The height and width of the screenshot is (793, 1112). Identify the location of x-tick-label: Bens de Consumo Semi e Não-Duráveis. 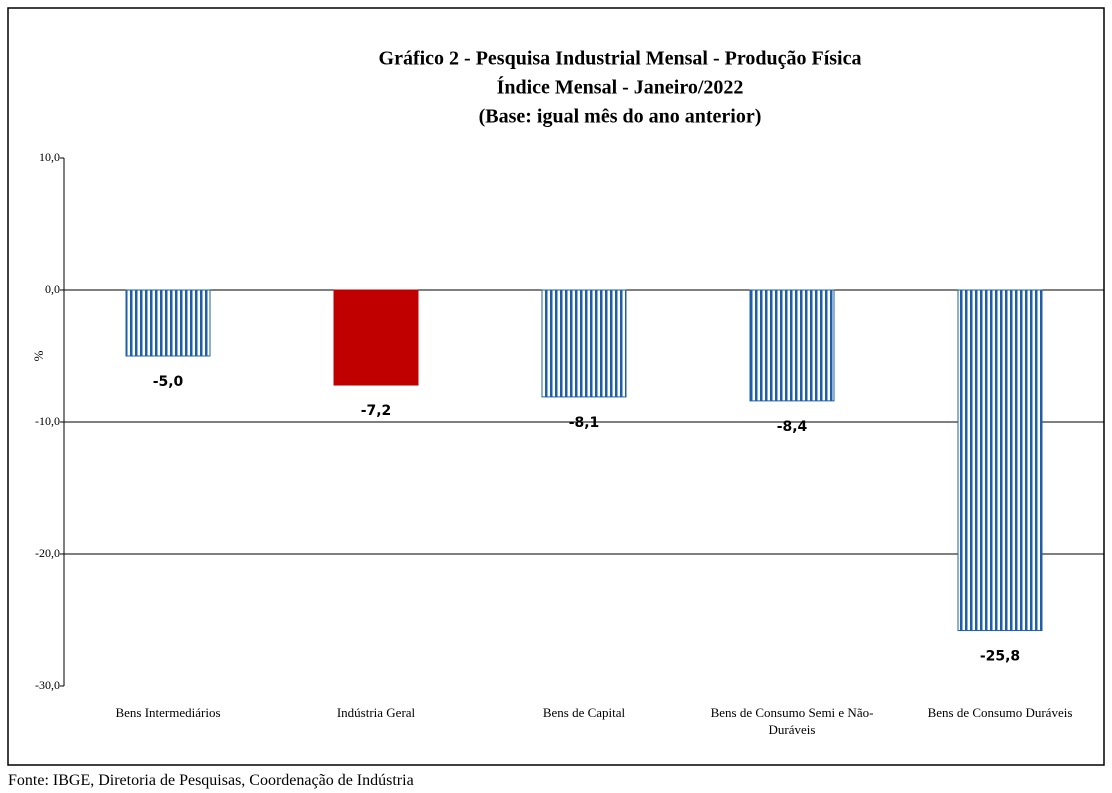
(792, 721).